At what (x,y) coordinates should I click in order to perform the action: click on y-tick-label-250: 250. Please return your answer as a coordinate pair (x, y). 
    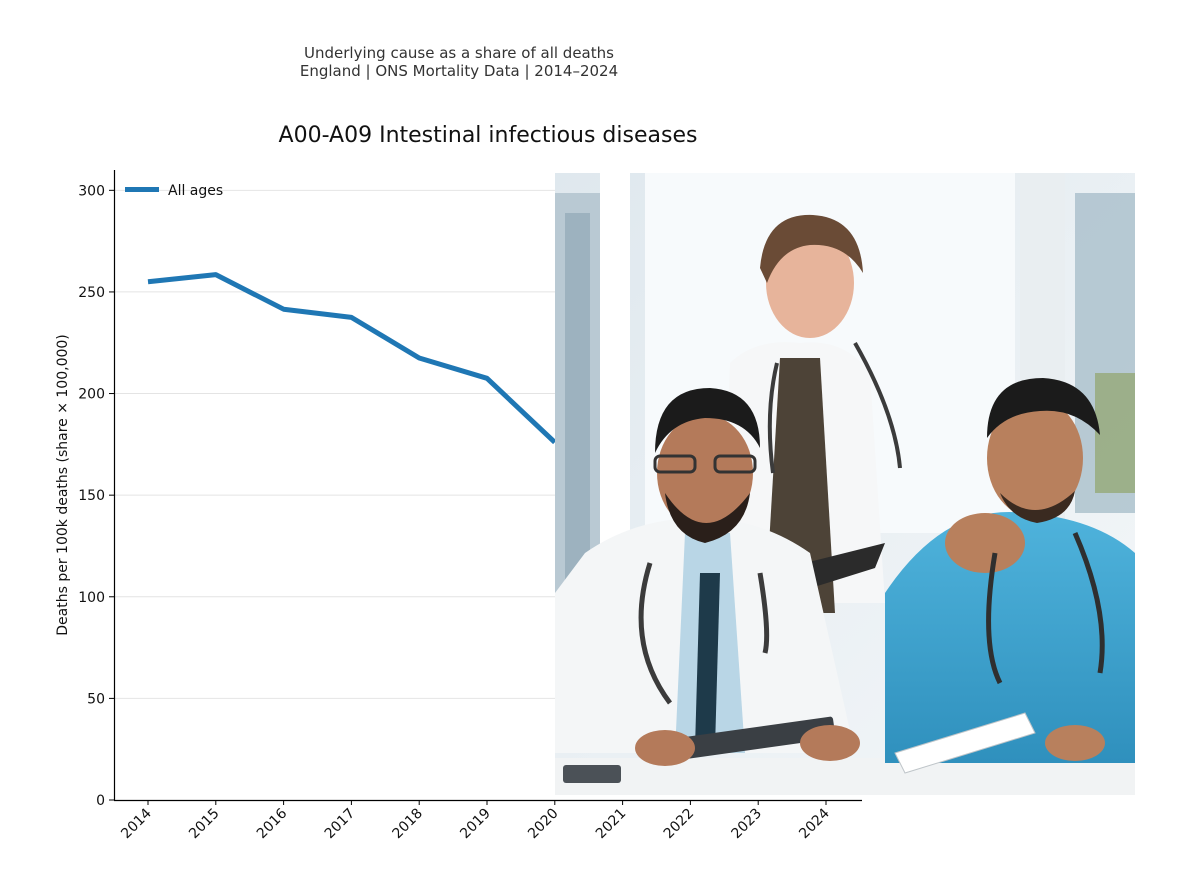
    Looking at the image, I should click on (91, 293).